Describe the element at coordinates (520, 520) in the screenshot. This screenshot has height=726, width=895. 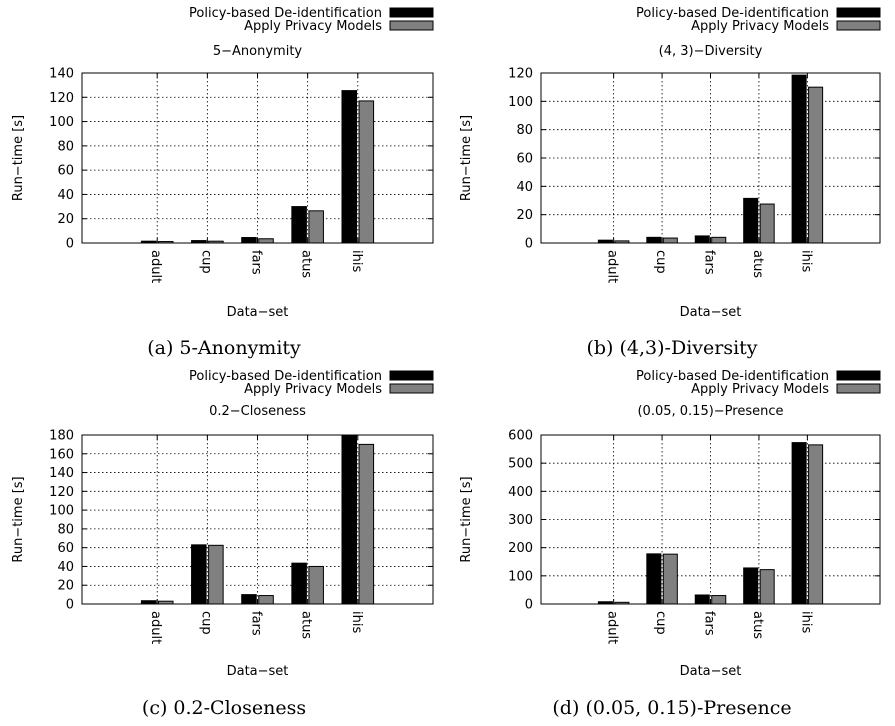
I see `y-tick-label: 300` at that location.